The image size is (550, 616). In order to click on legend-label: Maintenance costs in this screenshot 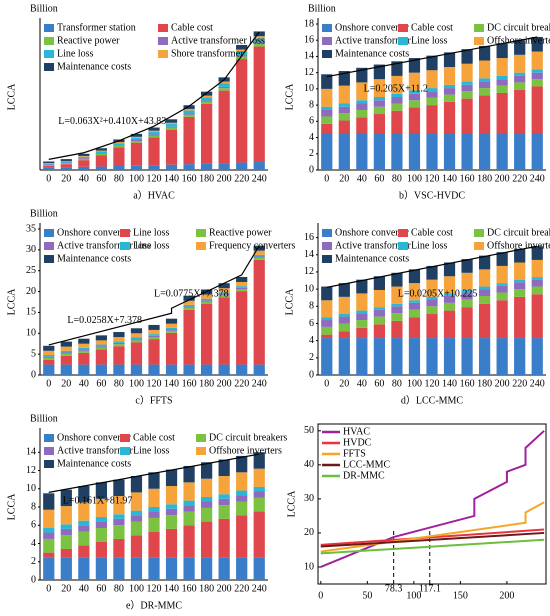, I will do `click(372, 53)`.